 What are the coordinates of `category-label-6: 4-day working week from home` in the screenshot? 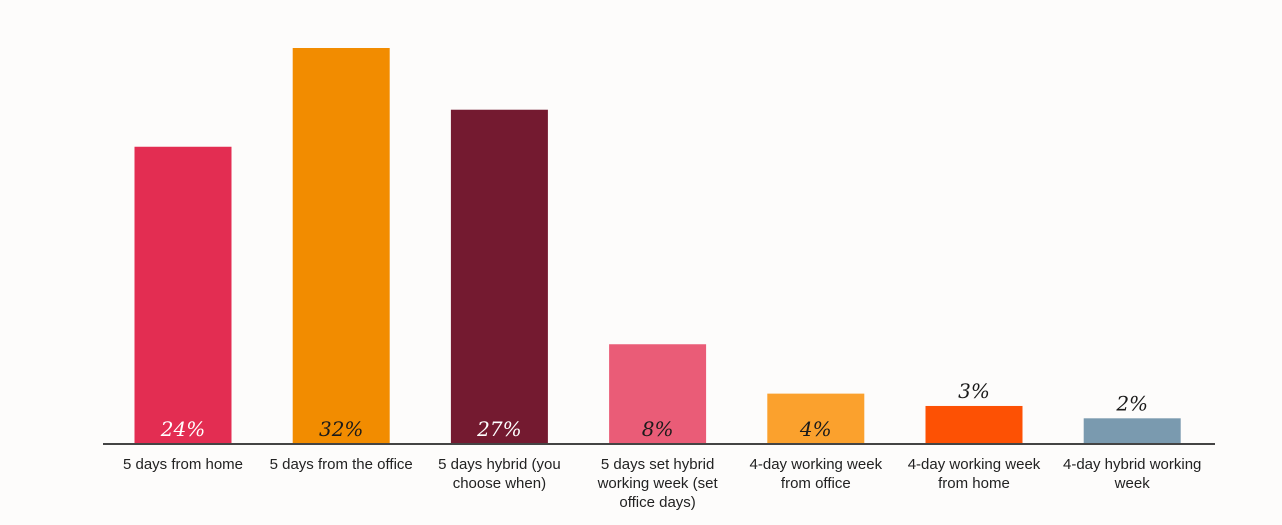 It's located at (974, 474).